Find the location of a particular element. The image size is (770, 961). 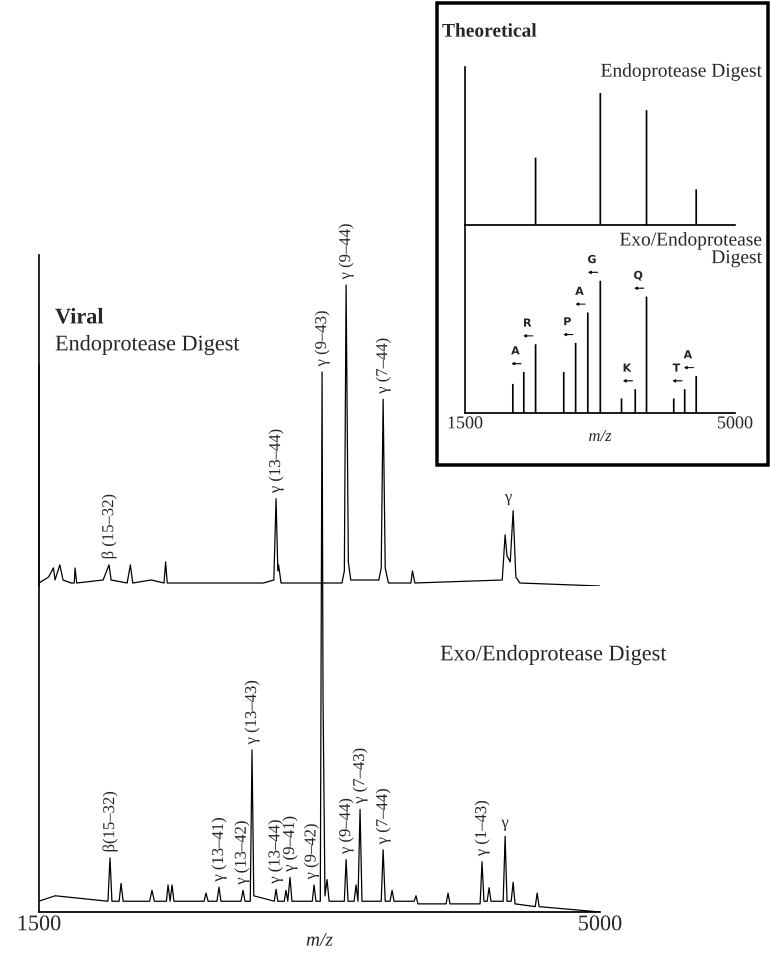

annotation: γ (13–41) is located at coordinates (219, 850).